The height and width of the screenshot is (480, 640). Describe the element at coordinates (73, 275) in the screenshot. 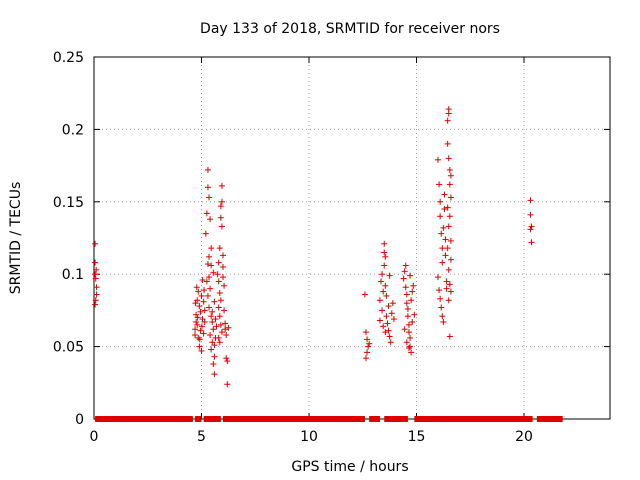

I see `y-tick-label: 0.1` at that location.